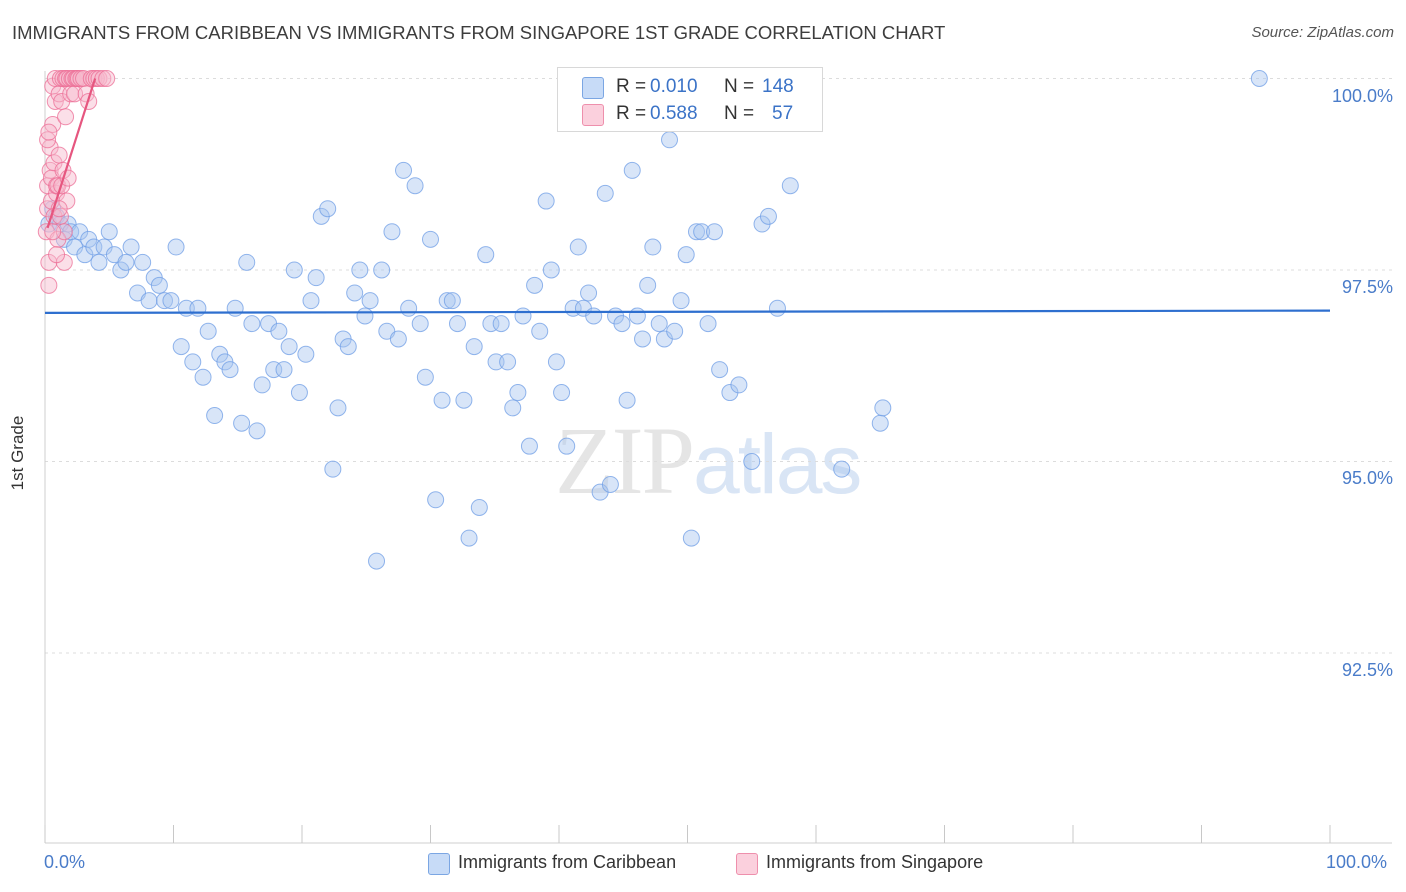 The height and width of the screenshot is (892, 1406). I want to click on y-tick-label-97-5: 97.5%, so click(1367, 287).